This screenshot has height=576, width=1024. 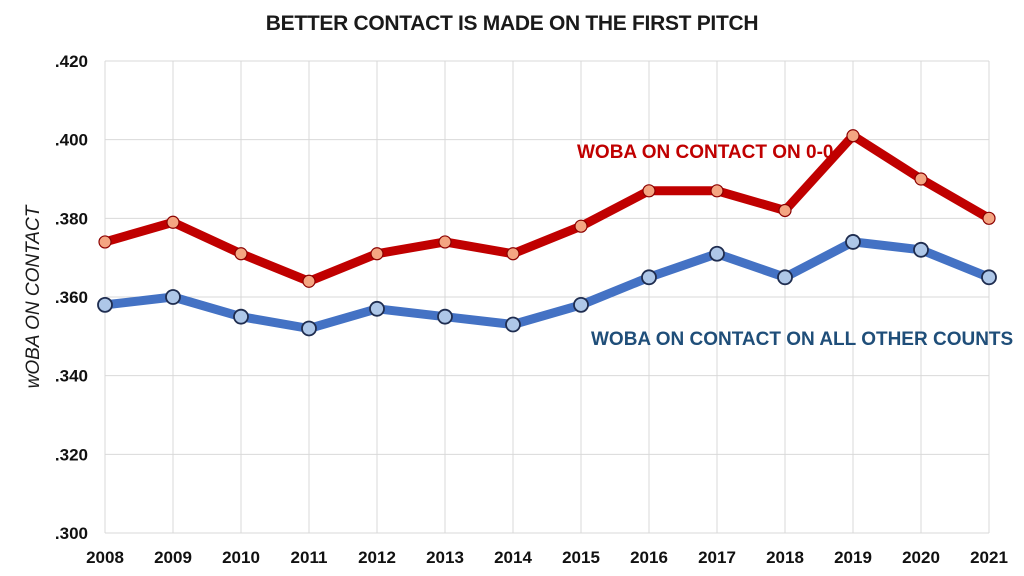 What do you see at coordinates (513, 557) in the screenshot?
I see `x-tick-label: 2014` at bounding box center [513, 557].